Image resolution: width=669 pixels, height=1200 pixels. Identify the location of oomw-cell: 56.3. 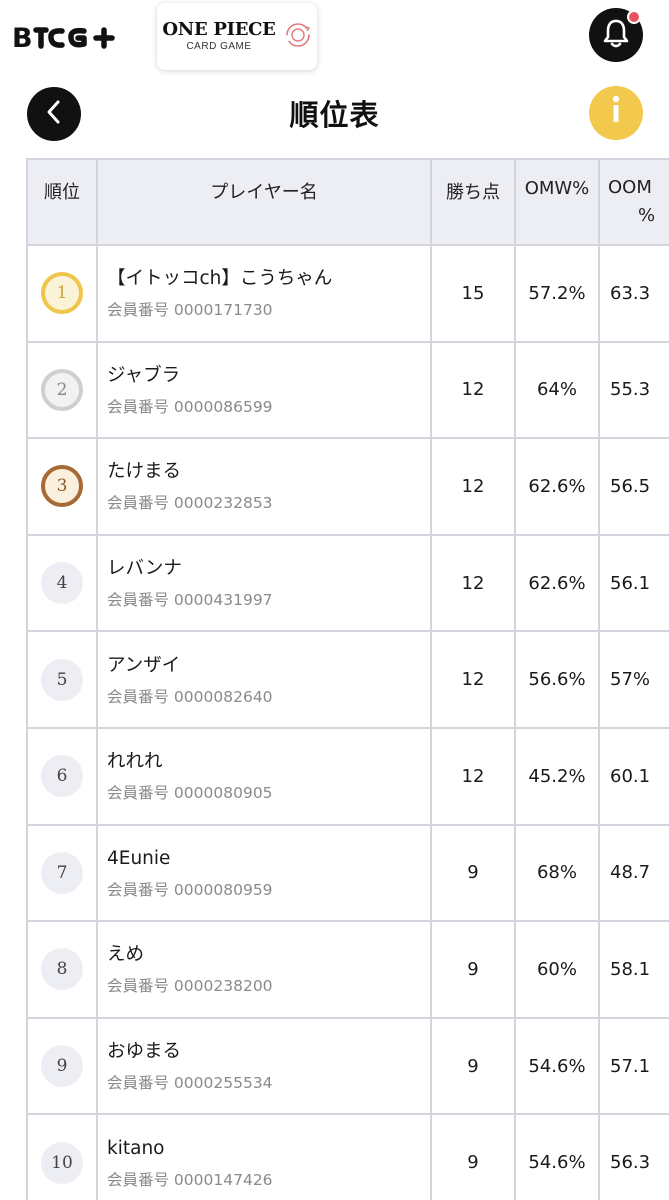
(633, 1156).